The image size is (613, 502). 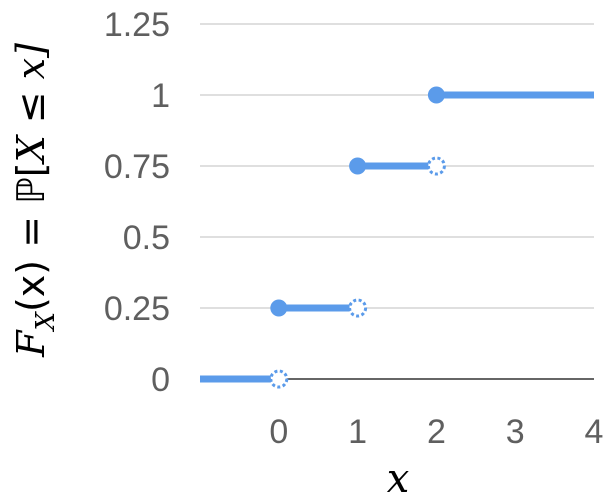 What do you see at coordinates (137, 25) in the screenshot?
I see `y-tick-label: 1.25` at bounding box center [137, 25].